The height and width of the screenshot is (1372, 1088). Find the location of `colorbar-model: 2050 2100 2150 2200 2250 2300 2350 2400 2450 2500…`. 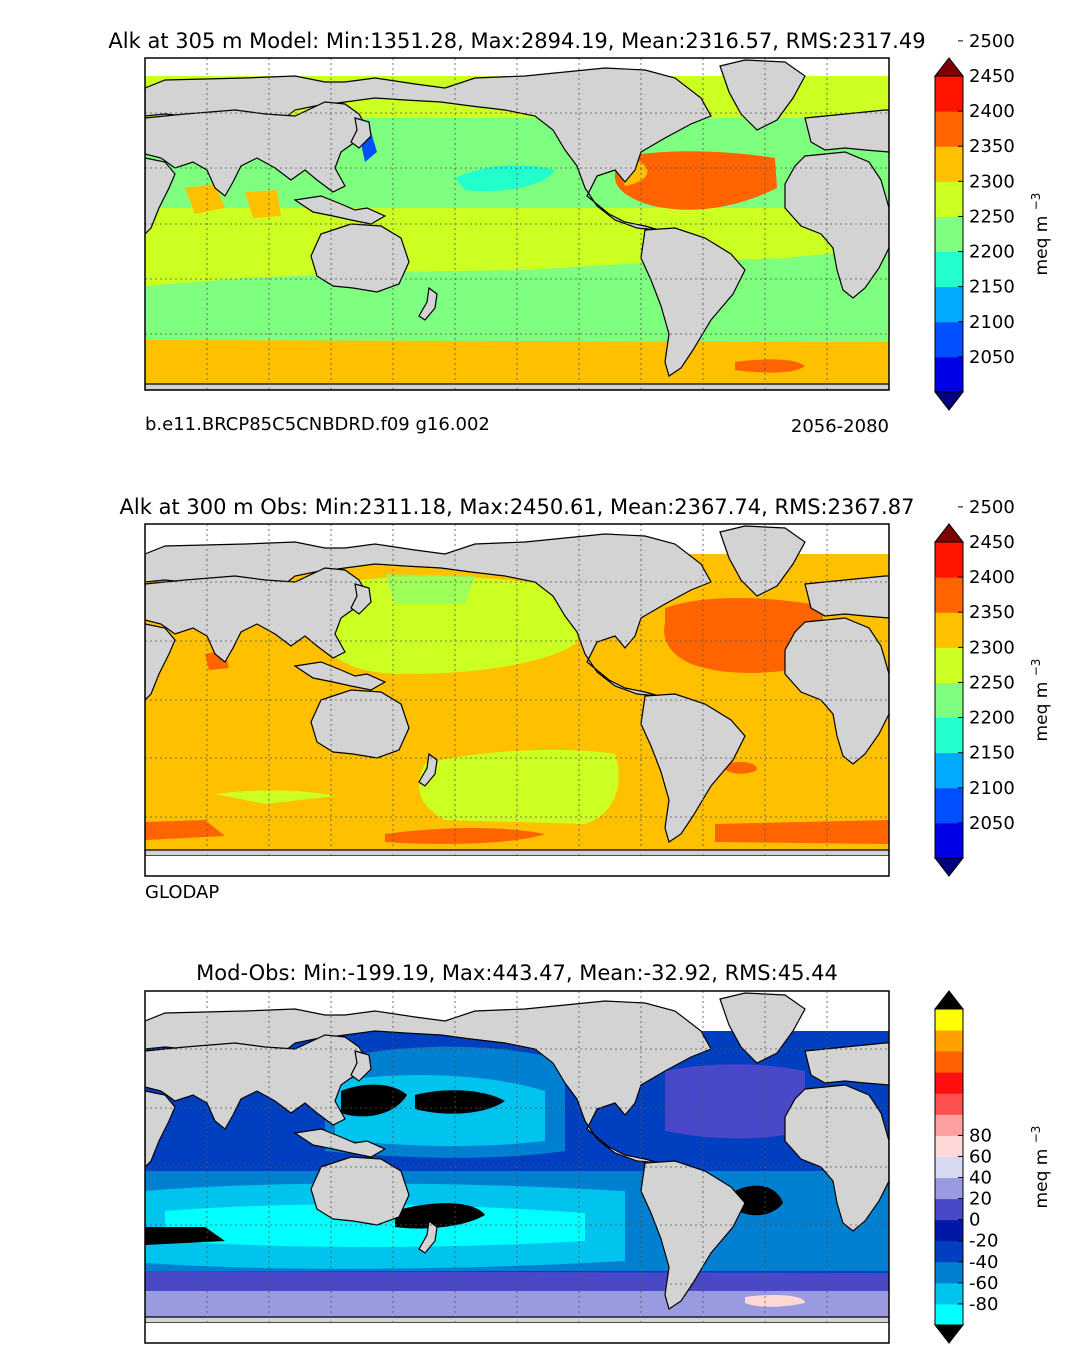

colorbar-model: 2050 2100 2150 2200 2250 2300 2350 2400 2450 2500… is located at coordinates (992, 221).